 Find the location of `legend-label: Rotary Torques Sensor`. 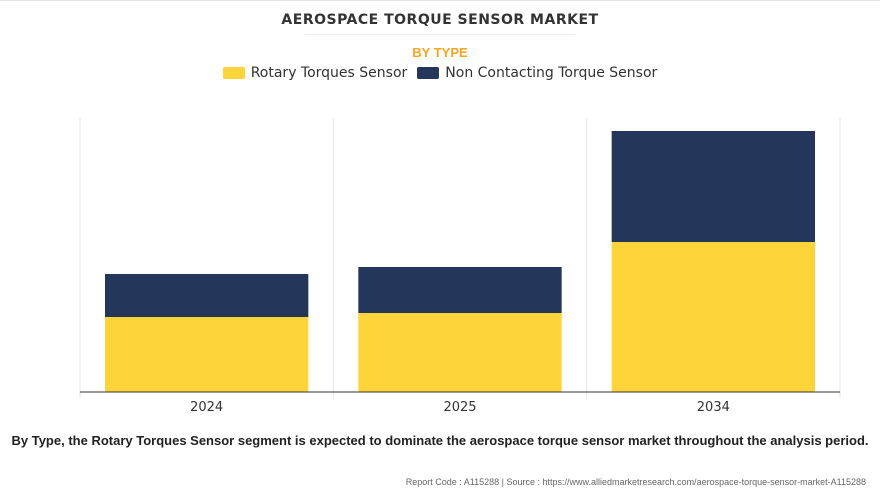

legend-label: Rotary Torques Sensor is located at coordinates (329, 73).